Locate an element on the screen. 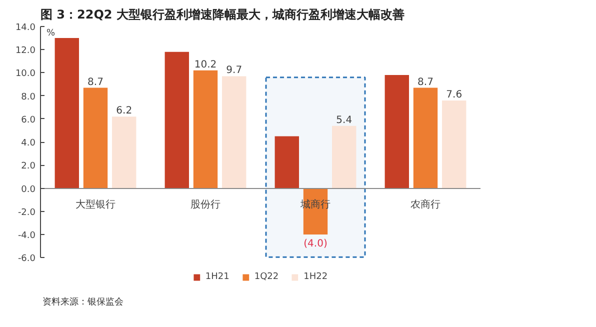  data-label: 9.7 is located at coordinates (234, 70).